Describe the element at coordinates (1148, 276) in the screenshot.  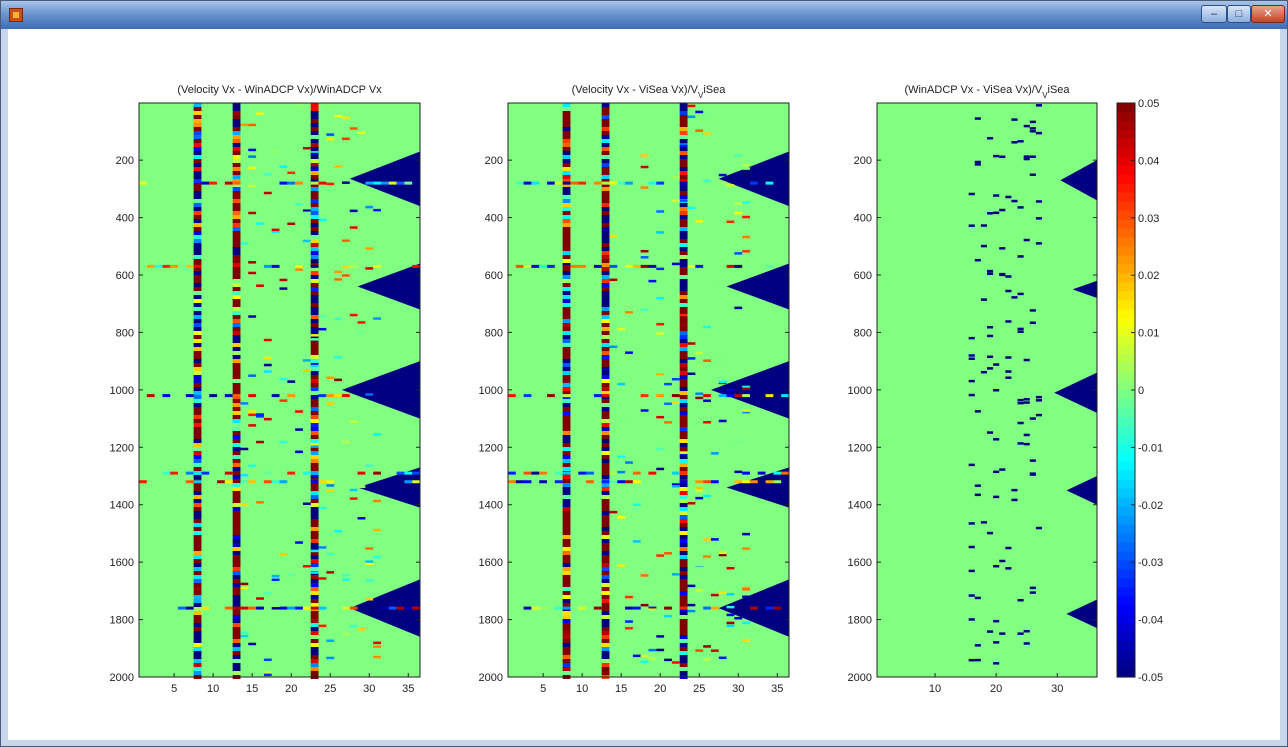
I see `colorbar-tick-label: 0.02` at that location.